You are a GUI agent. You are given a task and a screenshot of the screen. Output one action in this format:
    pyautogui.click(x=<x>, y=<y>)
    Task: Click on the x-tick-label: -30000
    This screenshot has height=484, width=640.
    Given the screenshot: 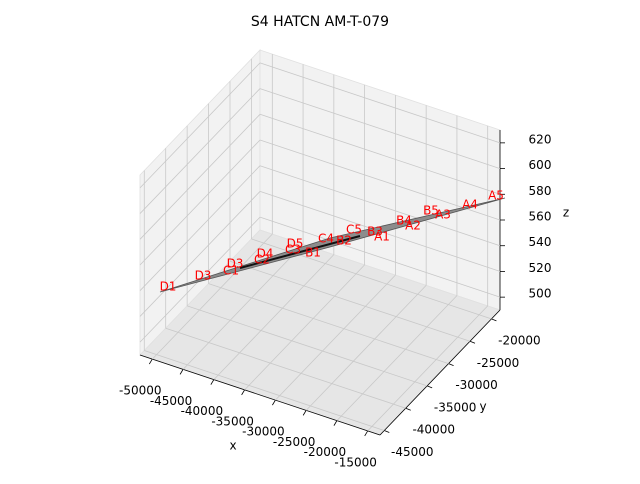 What is the action you would take?
    pyautogui.click(x=263, y=432)
    